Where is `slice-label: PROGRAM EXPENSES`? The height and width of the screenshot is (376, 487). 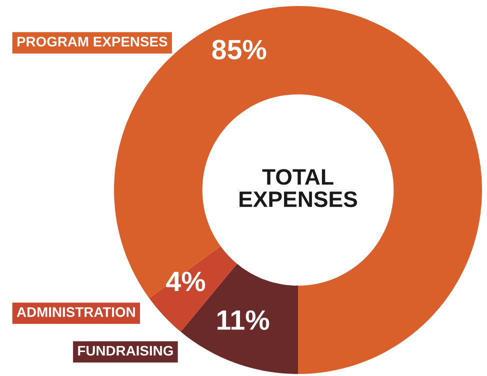
slice-label: PROGRAM EXPENSES is located at coordinates (92, 41).